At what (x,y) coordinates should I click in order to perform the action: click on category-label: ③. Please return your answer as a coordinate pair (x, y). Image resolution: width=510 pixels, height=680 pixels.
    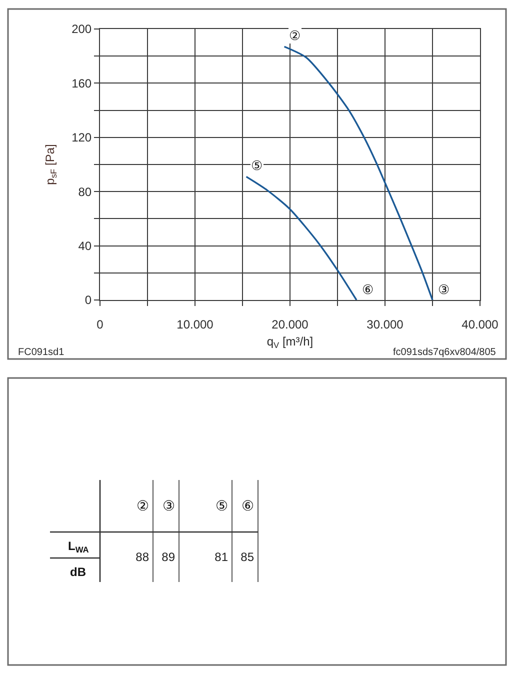
    Looking at the image, I should click on (168, 506).